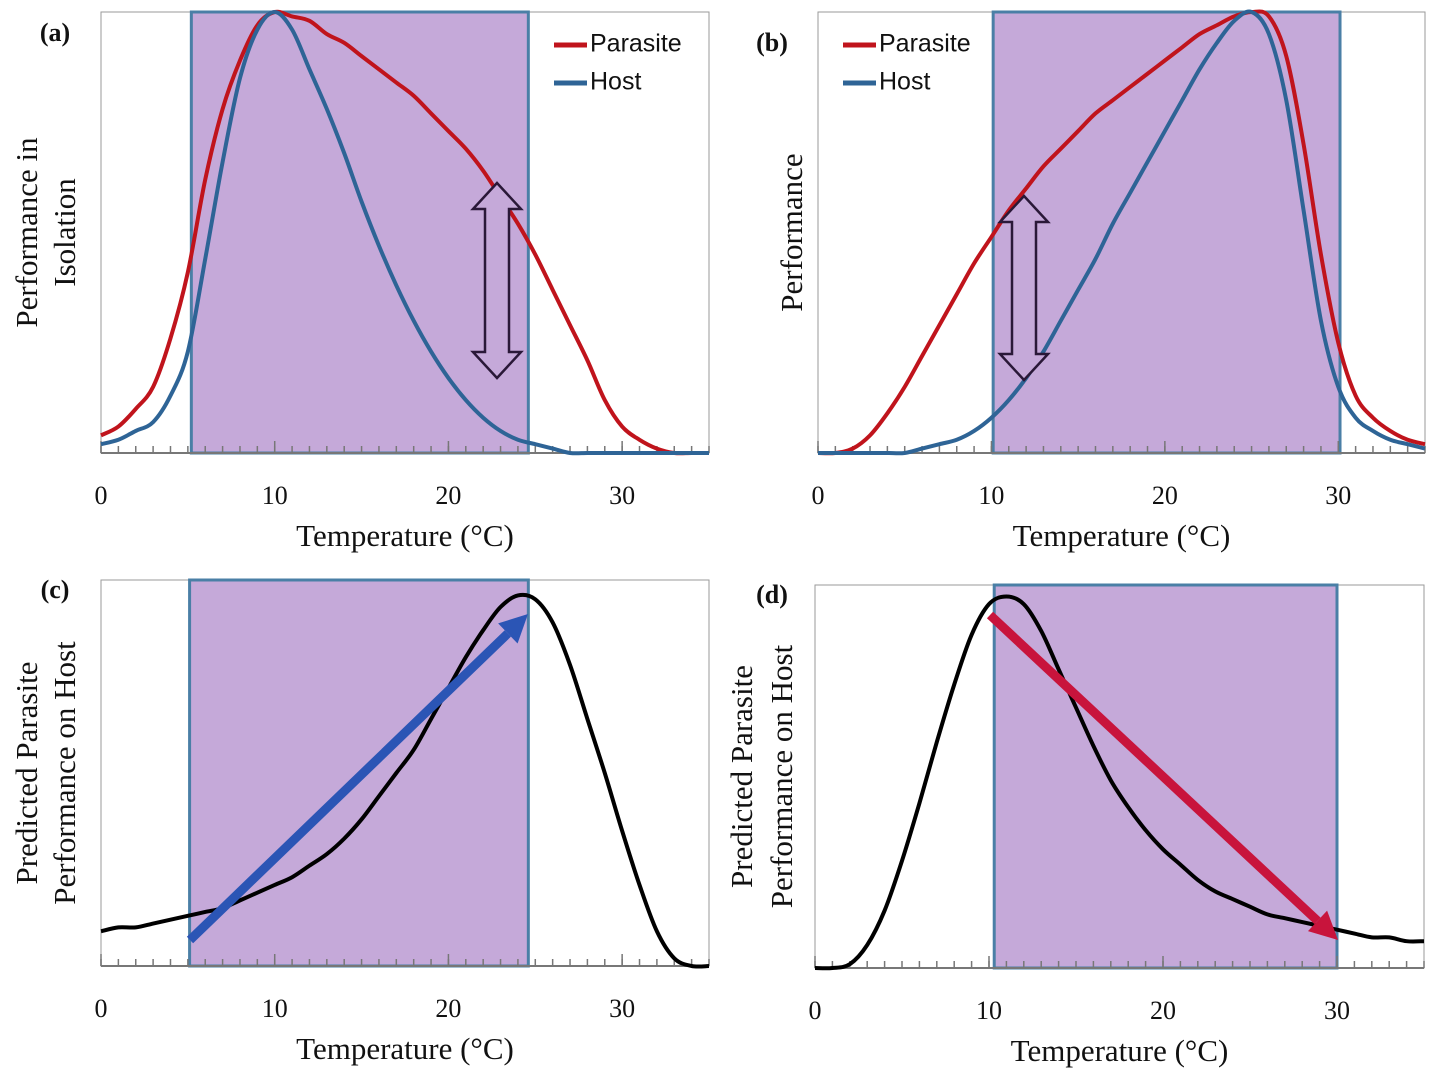  I want to click on y-axis-label: Performance, so click(791, 232).